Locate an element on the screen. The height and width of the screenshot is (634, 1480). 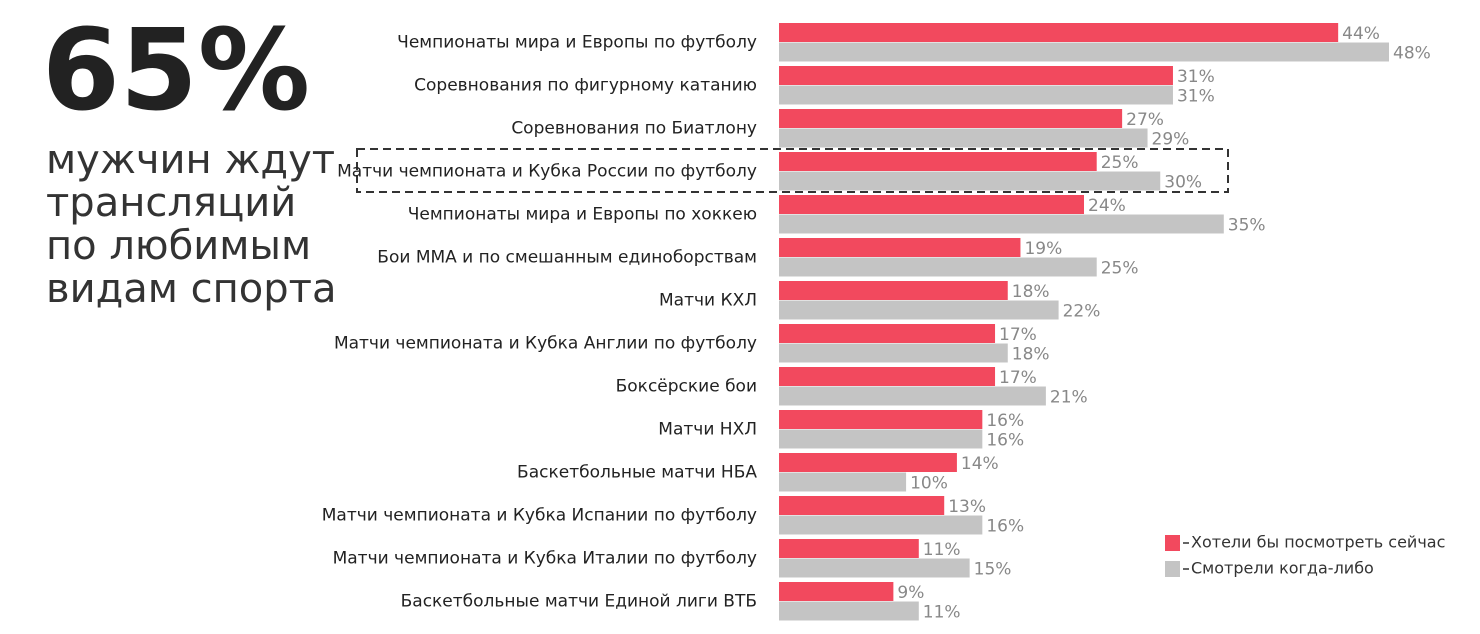
callout-line: трансляций is located at coordinates (171, 203).